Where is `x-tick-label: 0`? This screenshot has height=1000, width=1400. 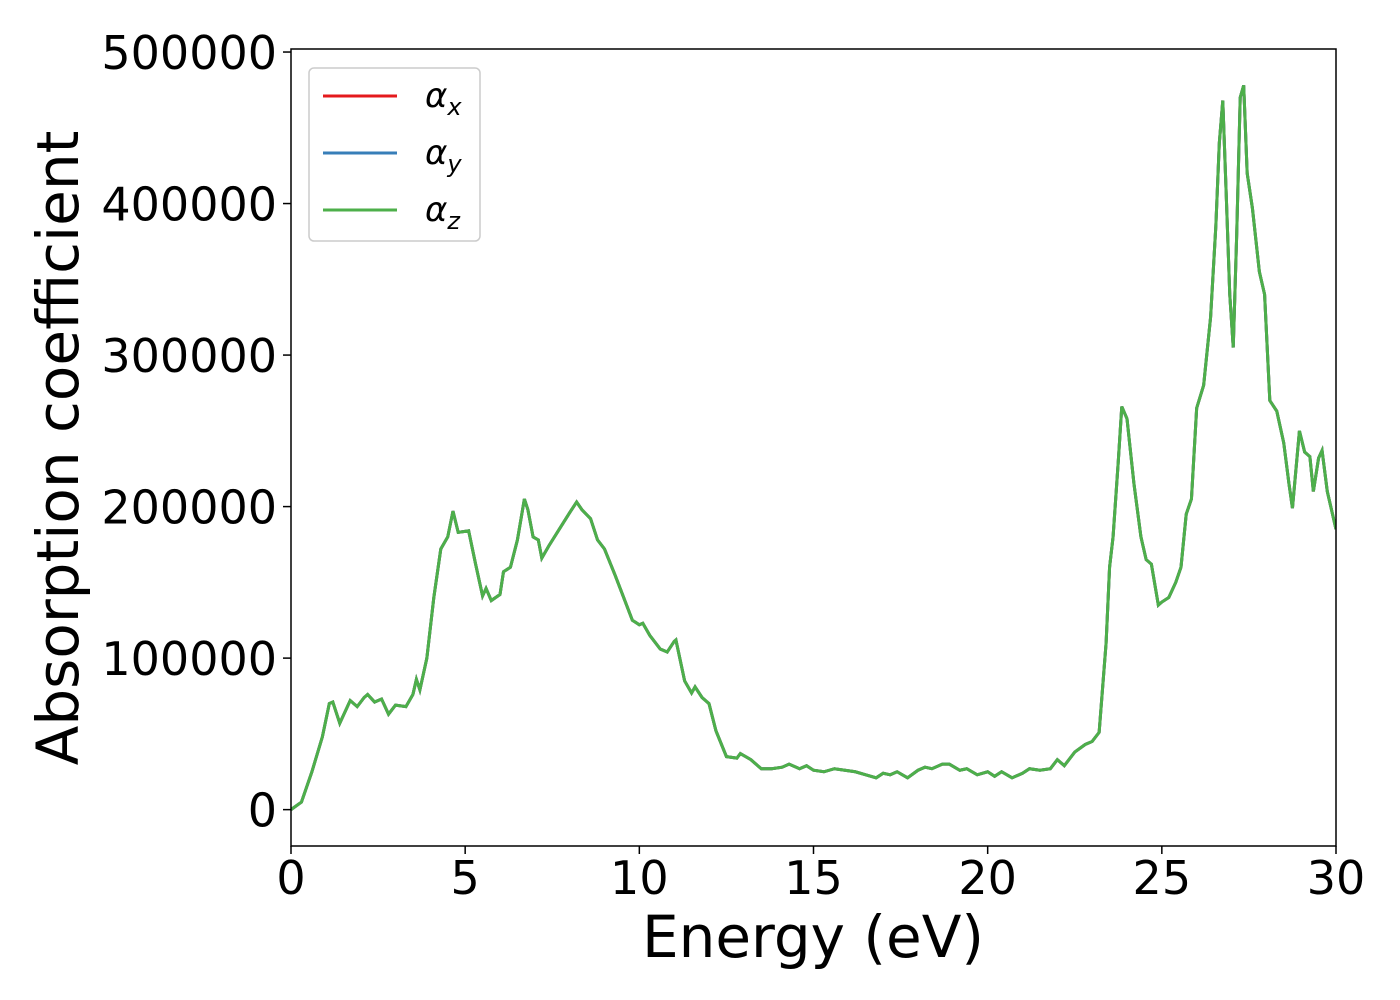 x-tick-label: 0 is located at coordinates (290, 878).